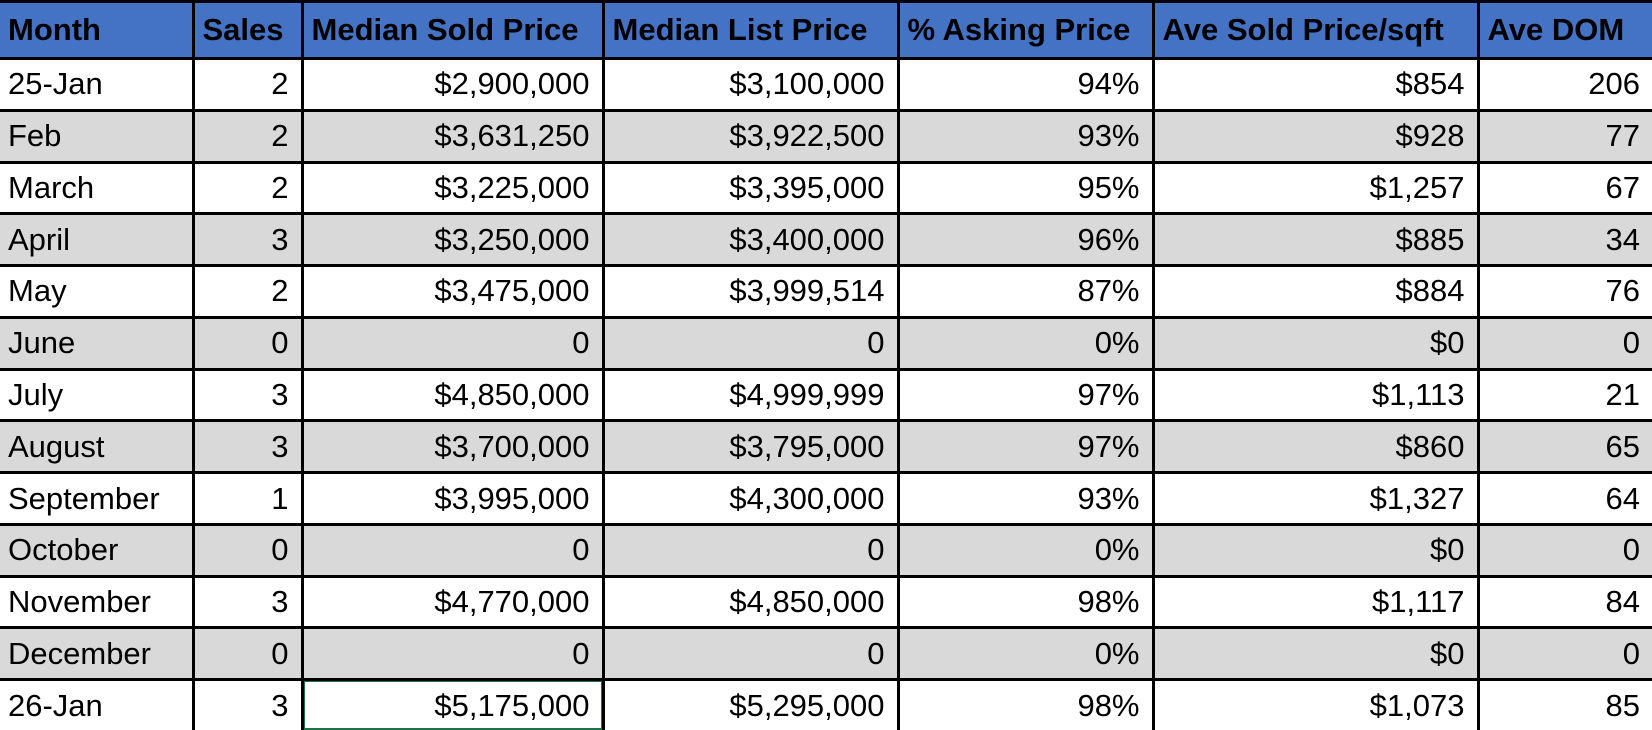 The width and height of the screenshot is (1652, 730). I want to click on column-header-ave-dom: Ave DOM, so click(1564, 30).